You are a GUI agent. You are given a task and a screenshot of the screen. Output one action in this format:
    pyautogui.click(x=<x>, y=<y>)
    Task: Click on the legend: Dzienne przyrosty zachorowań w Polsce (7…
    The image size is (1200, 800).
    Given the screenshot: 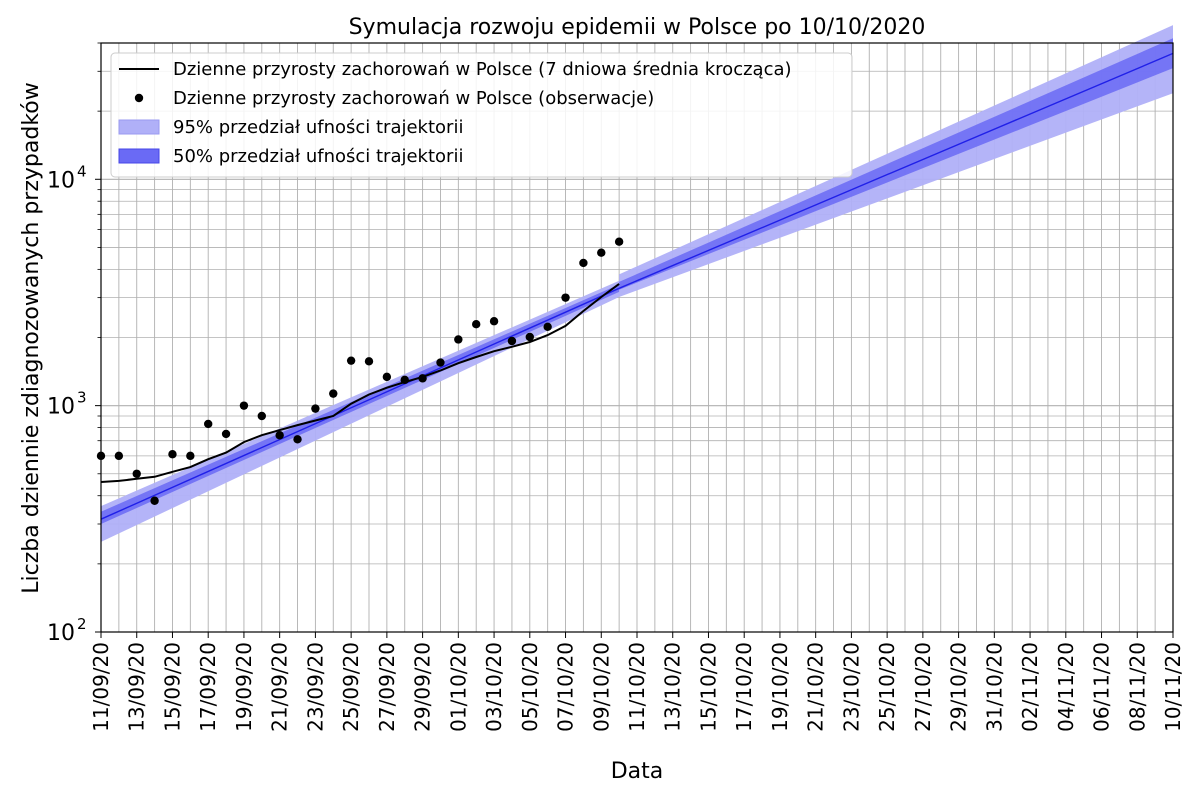 What is the action you would take?
    pyautogui.click(x=481, y=115)
    